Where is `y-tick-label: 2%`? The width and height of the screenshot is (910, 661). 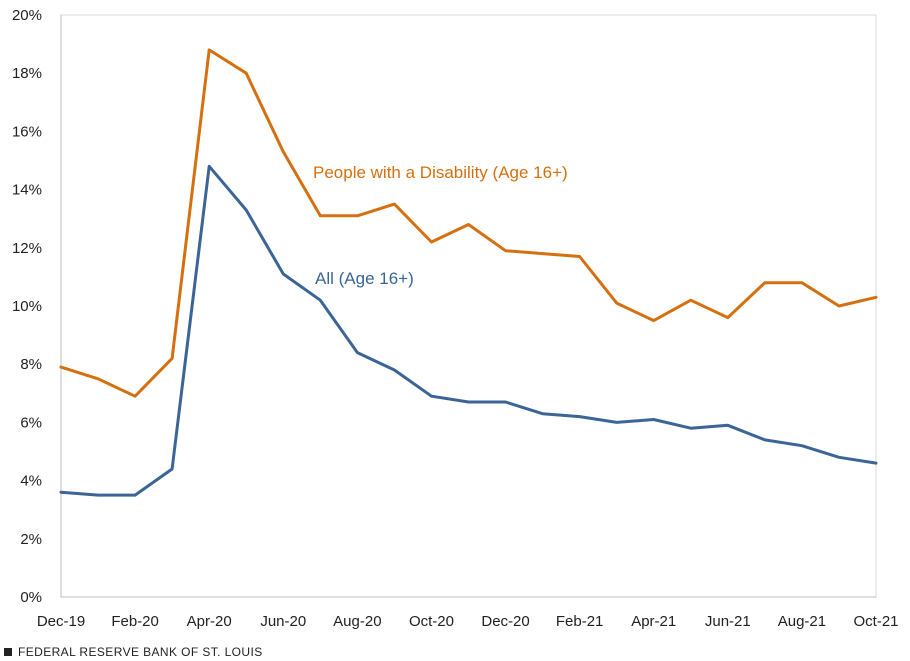 y-tick-label: 2% is located at coordinates (31, 539).